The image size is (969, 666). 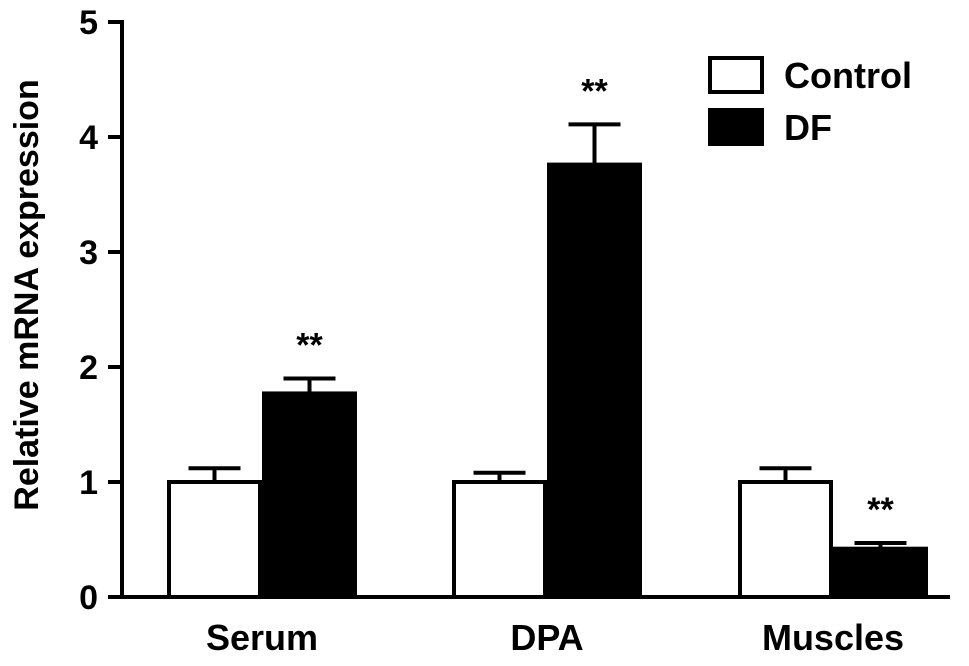 I want to click on y-axis-title: Relative mRNA expression, so click(x=27, y=294).